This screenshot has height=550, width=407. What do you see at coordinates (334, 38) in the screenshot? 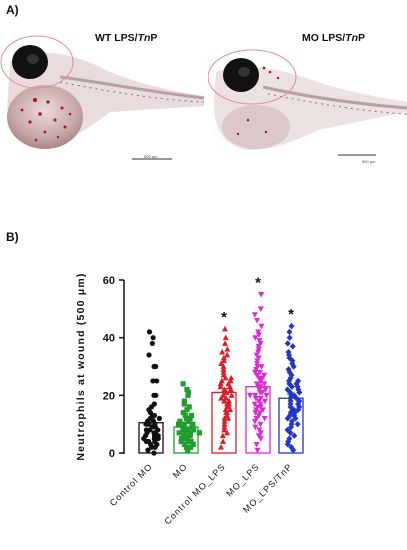
I see `photo-caption-mo: MO LPS/TnP` at bounding box center [334, 38].